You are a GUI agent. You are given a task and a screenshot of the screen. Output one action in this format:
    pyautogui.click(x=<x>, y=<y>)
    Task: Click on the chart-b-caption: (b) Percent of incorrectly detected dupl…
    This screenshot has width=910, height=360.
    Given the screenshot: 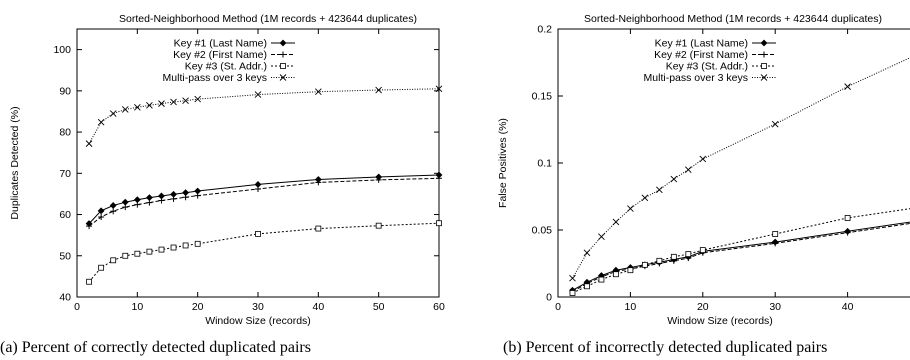 What is the action you would take?
    pyautogui.click(x=665, y=347)
    